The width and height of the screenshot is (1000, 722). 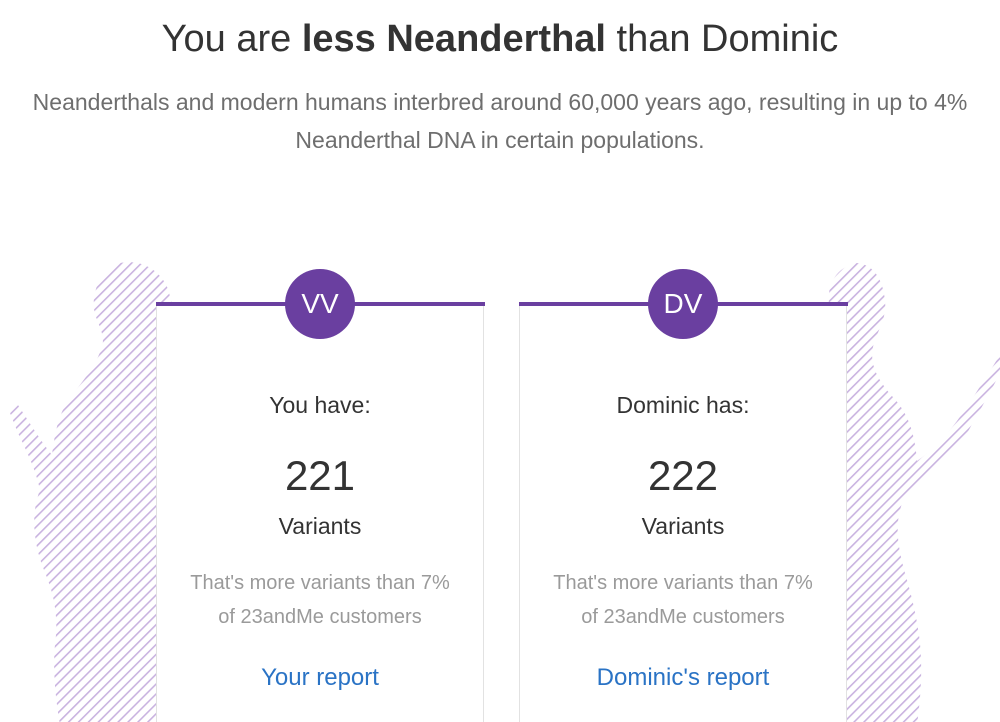 What do you see at coordinates (722, 39) in the screenshot?
I see `title-suffix: than Dominic` at bounding box center [722, 39].